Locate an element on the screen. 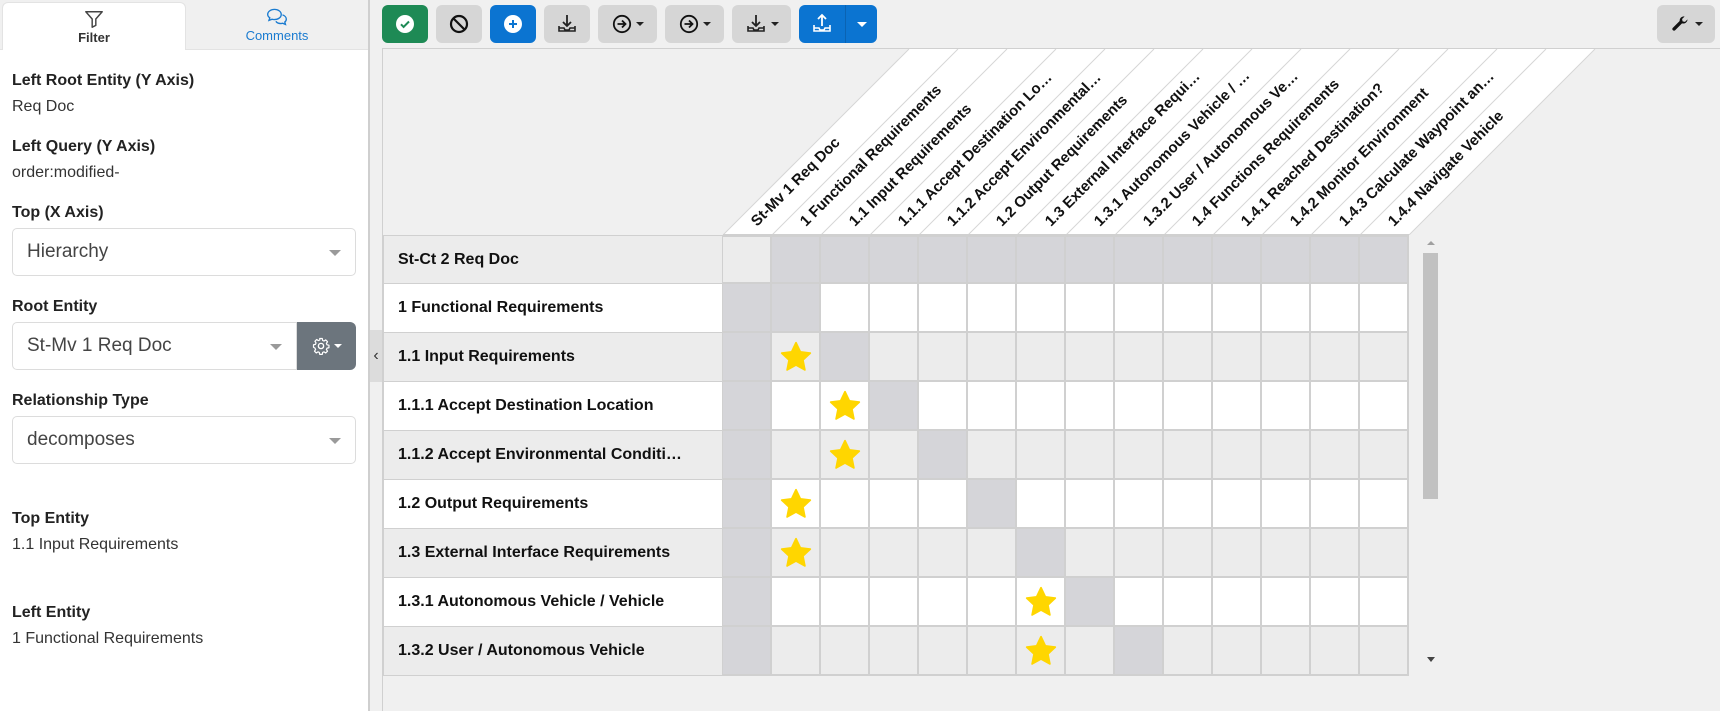 Image resolution: width=1720 pixels, height=711 pixels. add-button is located at coordinates (513, 24).